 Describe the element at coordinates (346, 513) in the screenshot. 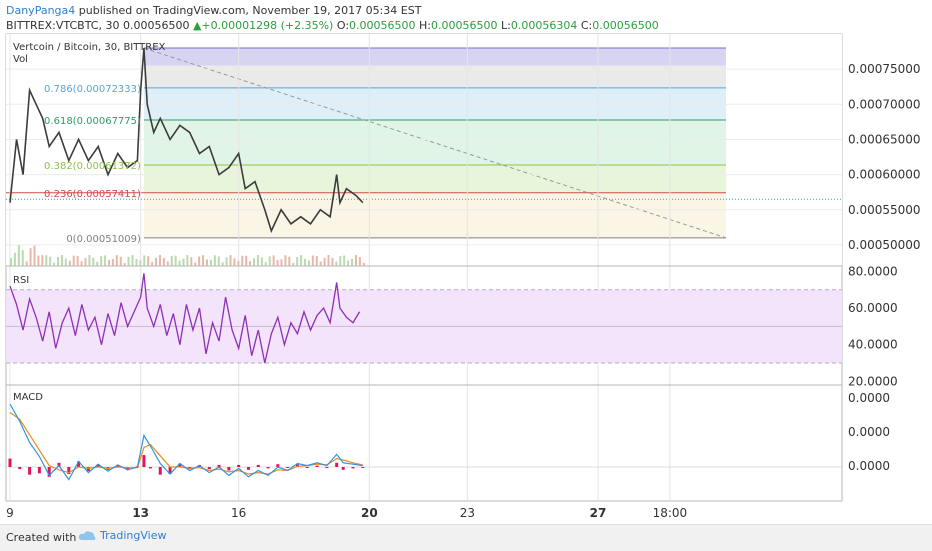

I see `x-axis-labels: 9 13 16 20 23 27 18:00` at that location.